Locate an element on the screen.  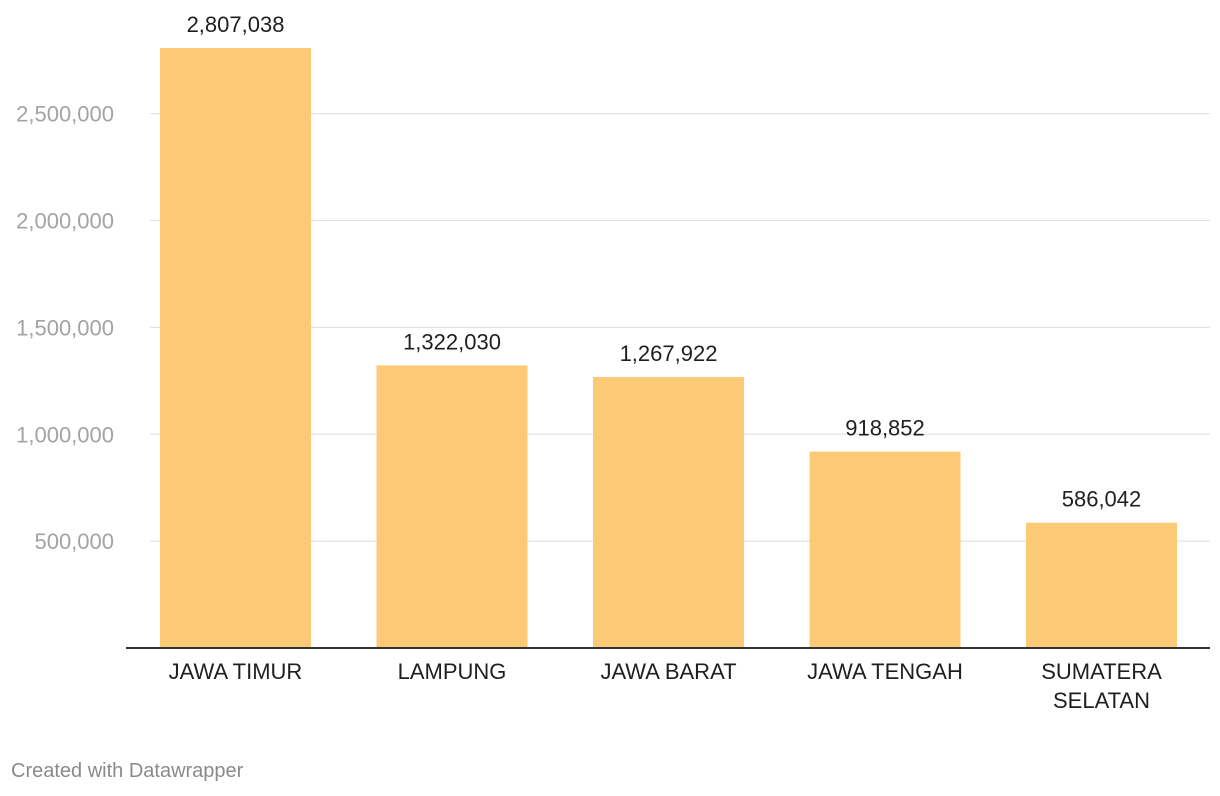
x-category-label: SELATAN is located at coordinates (1101, 700).